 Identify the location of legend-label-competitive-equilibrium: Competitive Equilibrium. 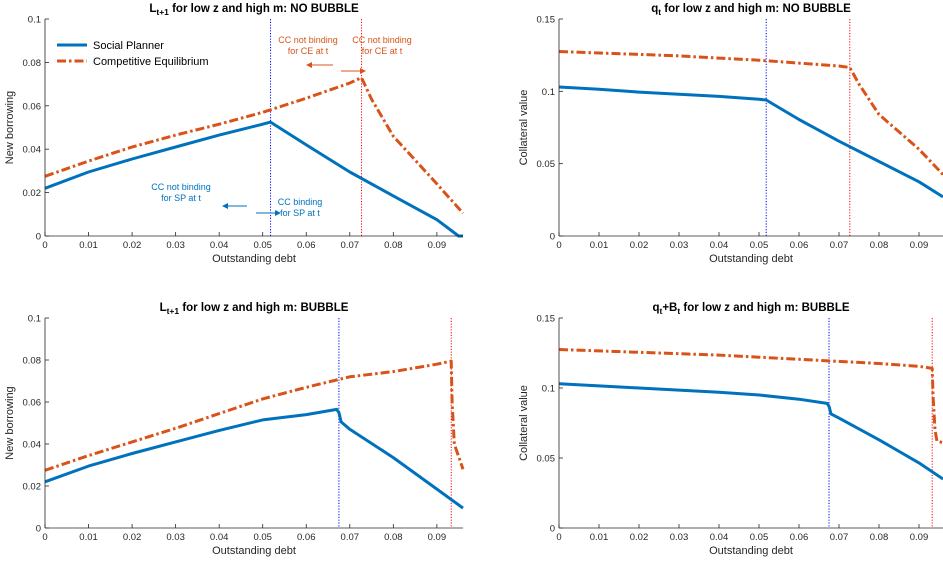
(151, 62).